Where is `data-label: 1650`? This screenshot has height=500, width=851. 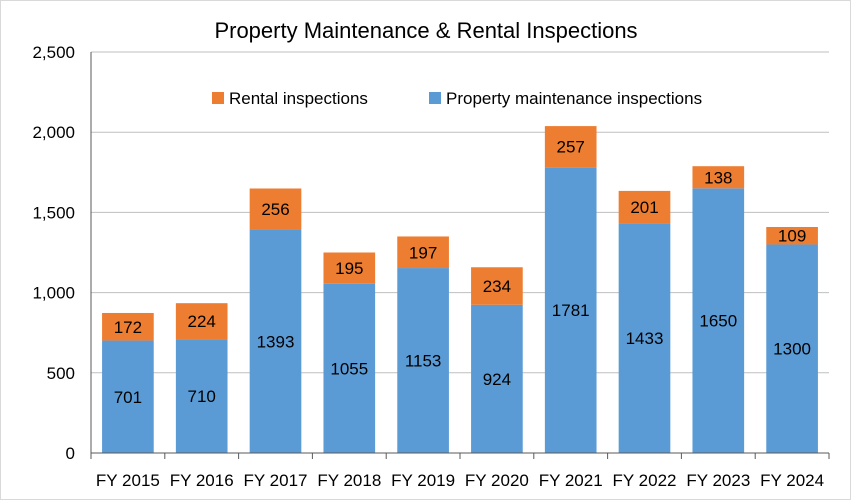 data-label: 1650 is located at coordinates (718, 321).